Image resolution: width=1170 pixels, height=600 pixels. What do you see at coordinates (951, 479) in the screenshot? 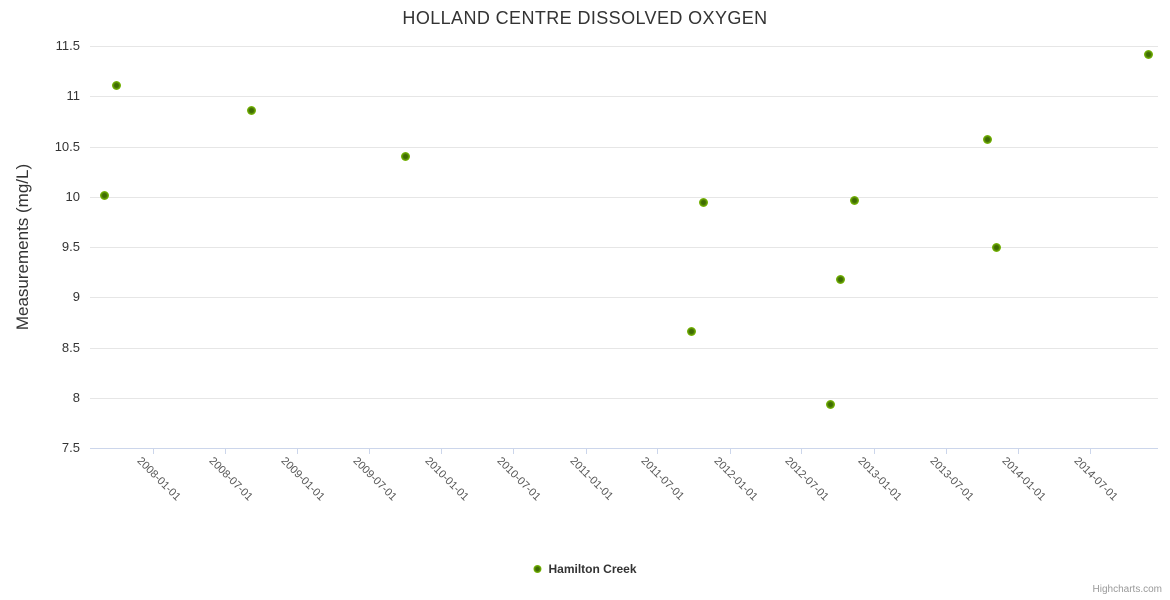
I see `x-axis-tick-label: 2013-07-01` at bounding box center [951, 479].